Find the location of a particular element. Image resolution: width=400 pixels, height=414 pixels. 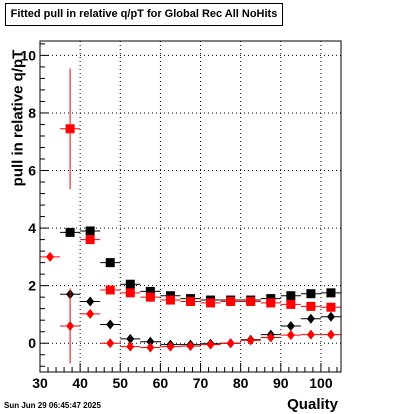

x-axis-label: Quality is located at coordinates (312, 404).